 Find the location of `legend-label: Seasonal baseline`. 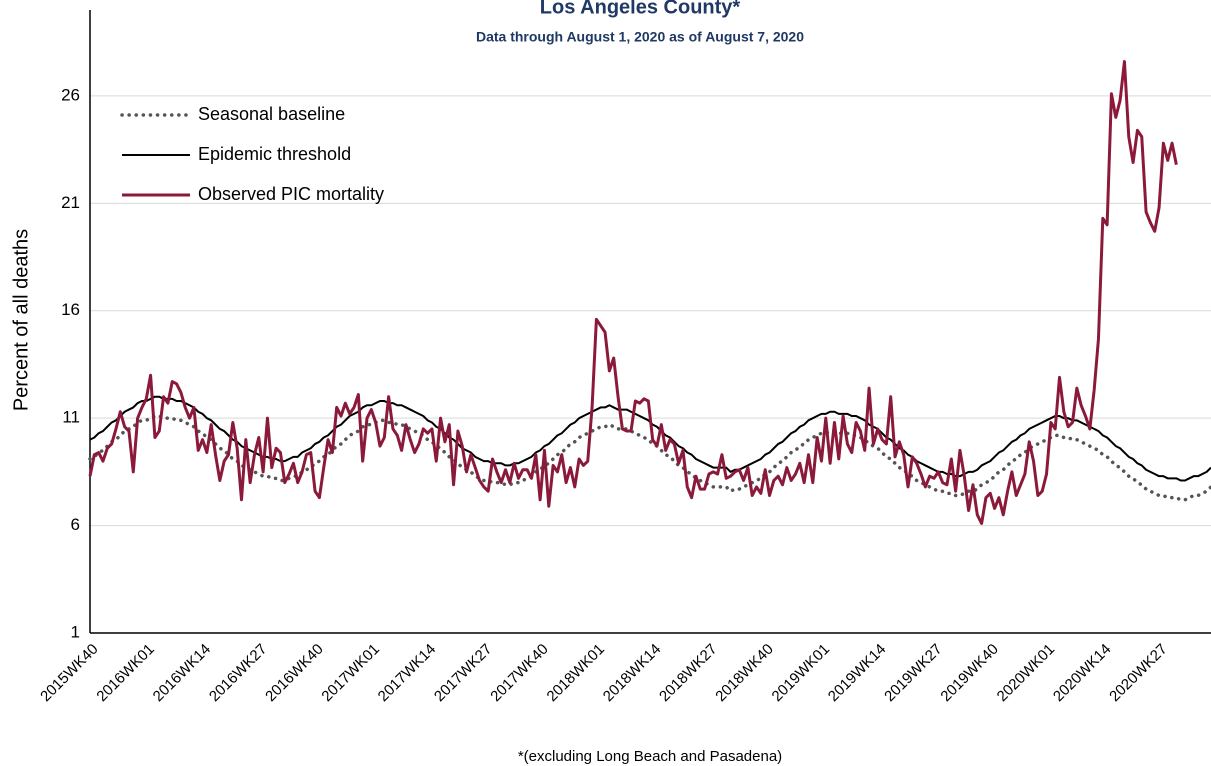

legend-label: Seasonal baseline is located at coordinates (271, 114).